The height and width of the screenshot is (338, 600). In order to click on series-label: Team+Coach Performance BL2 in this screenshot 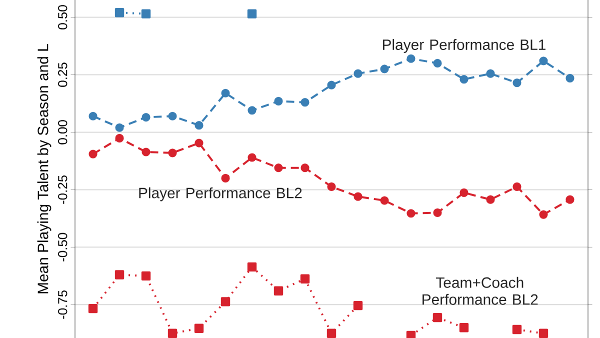, I will do `click(480, 290)`.